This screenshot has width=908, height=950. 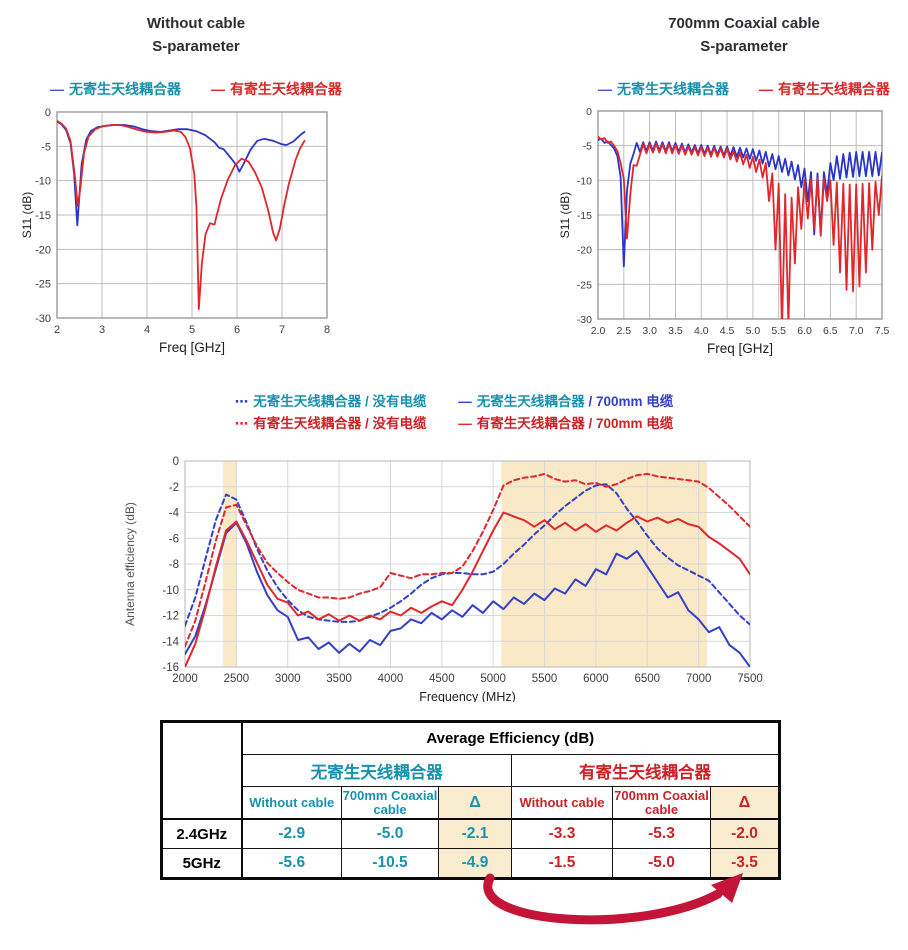 What do you see at coordinates (661, 833) in the screenshot?
I see `table-cell: -5.3` at bounding box center [661, 833].